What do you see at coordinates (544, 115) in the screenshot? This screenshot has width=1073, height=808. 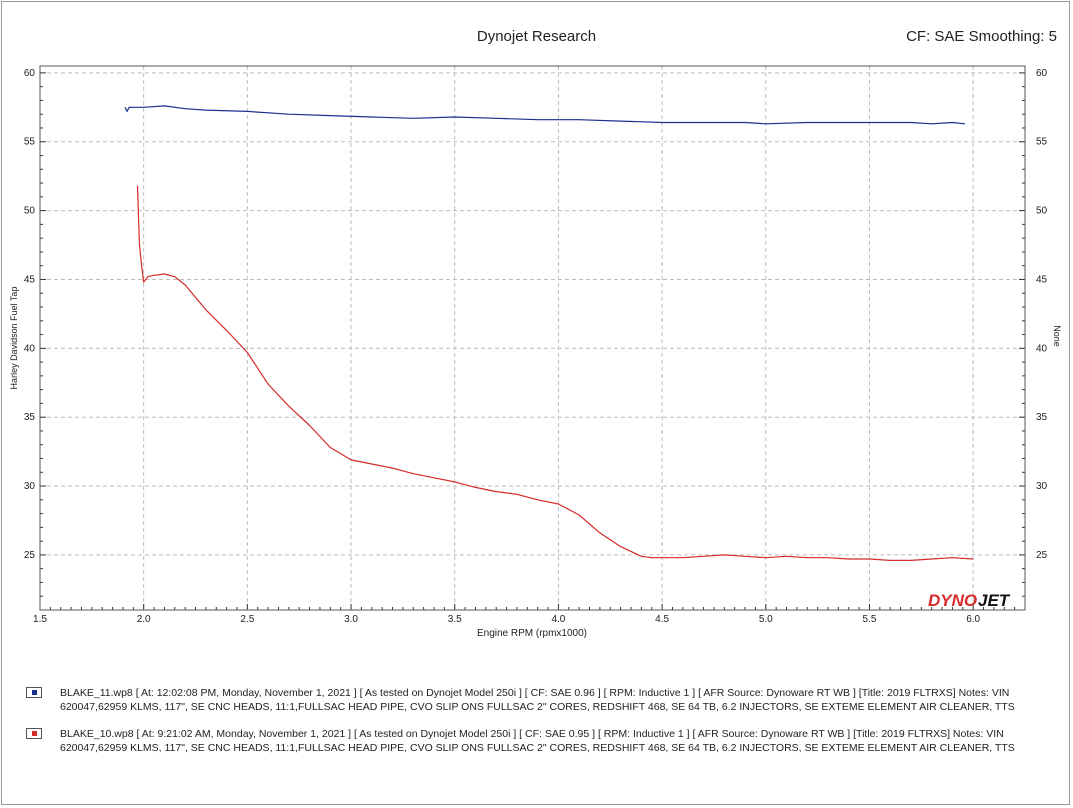 I see `series-line-blake-11-wp8` at bounding box center [544, 115].